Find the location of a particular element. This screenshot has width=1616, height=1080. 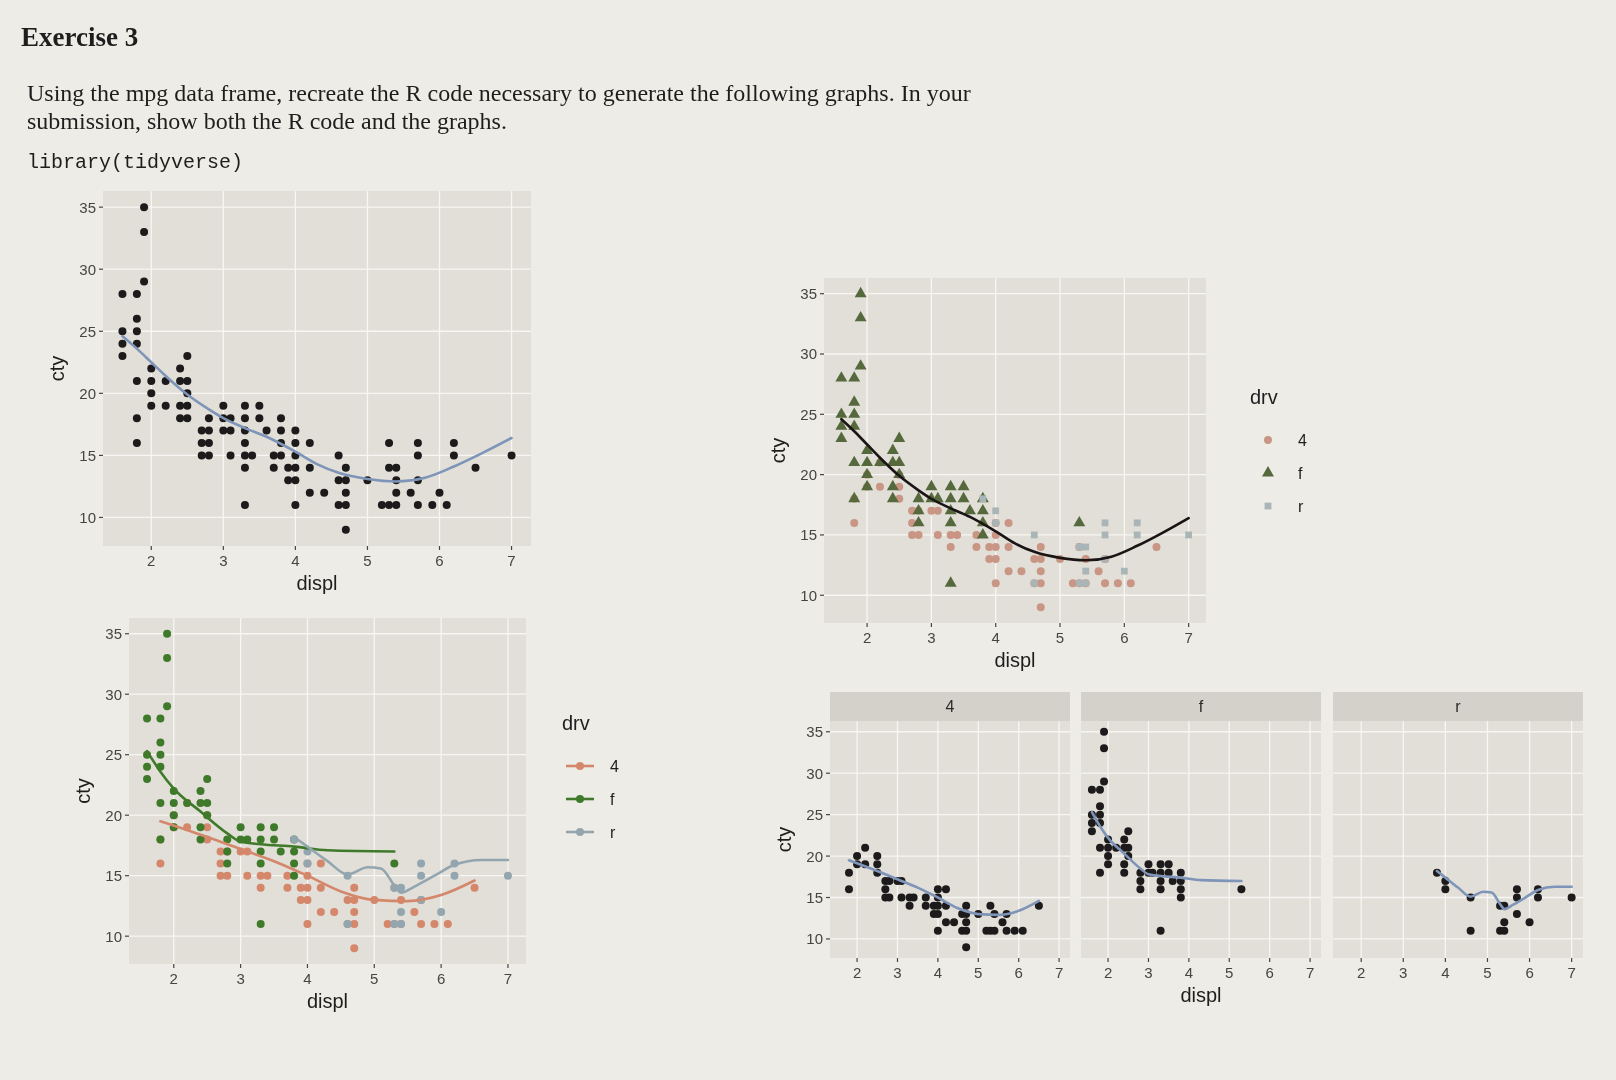

legend-label: f is located at coordinates (1300, 473).